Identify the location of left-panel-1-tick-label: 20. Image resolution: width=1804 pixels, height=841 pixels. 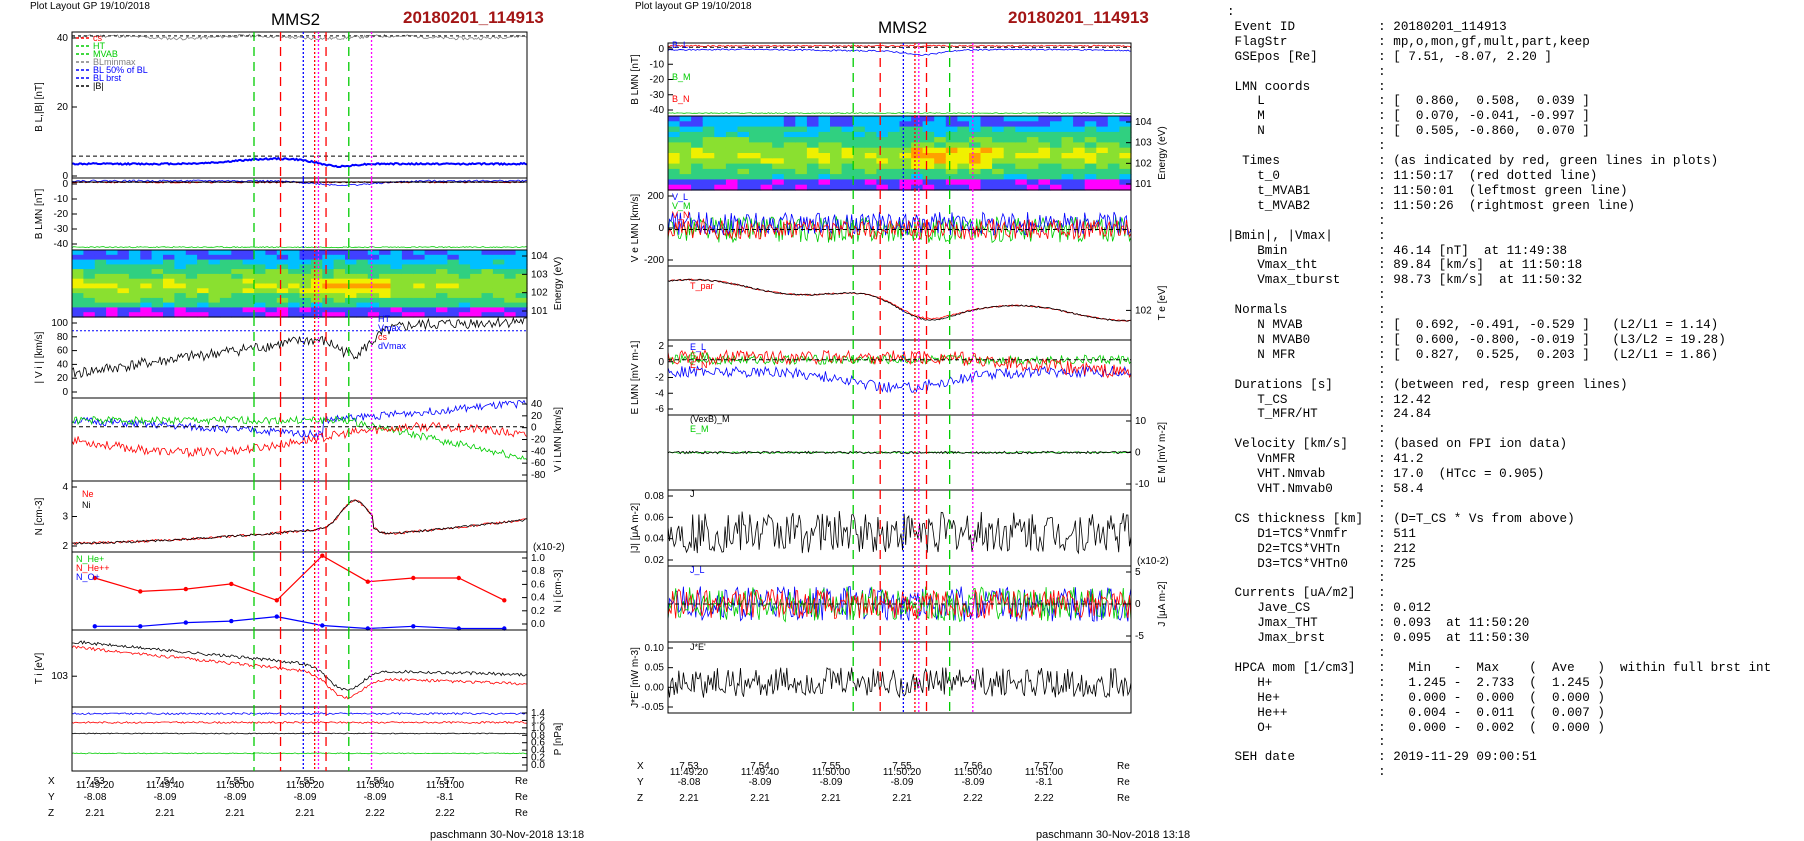
(63, 107).